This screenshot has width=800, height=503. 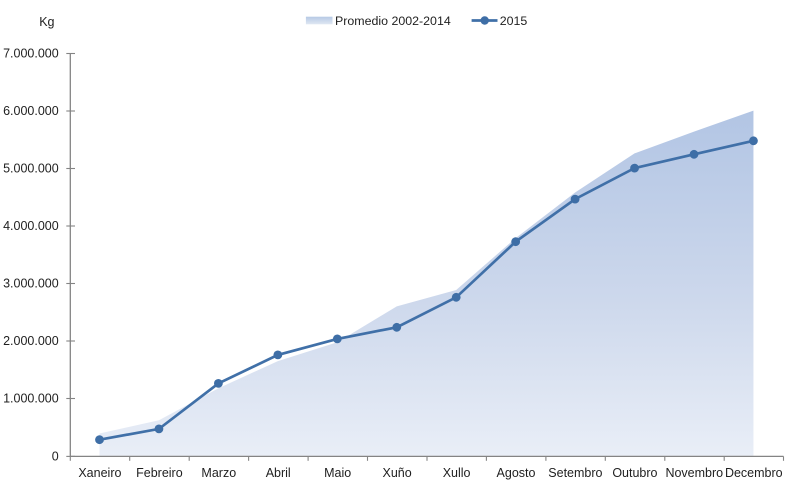 What do you see at coordinates (99, 473) in the screenshot?
I see `svg-text: Xaneiro` at bounding box center [99, 473].